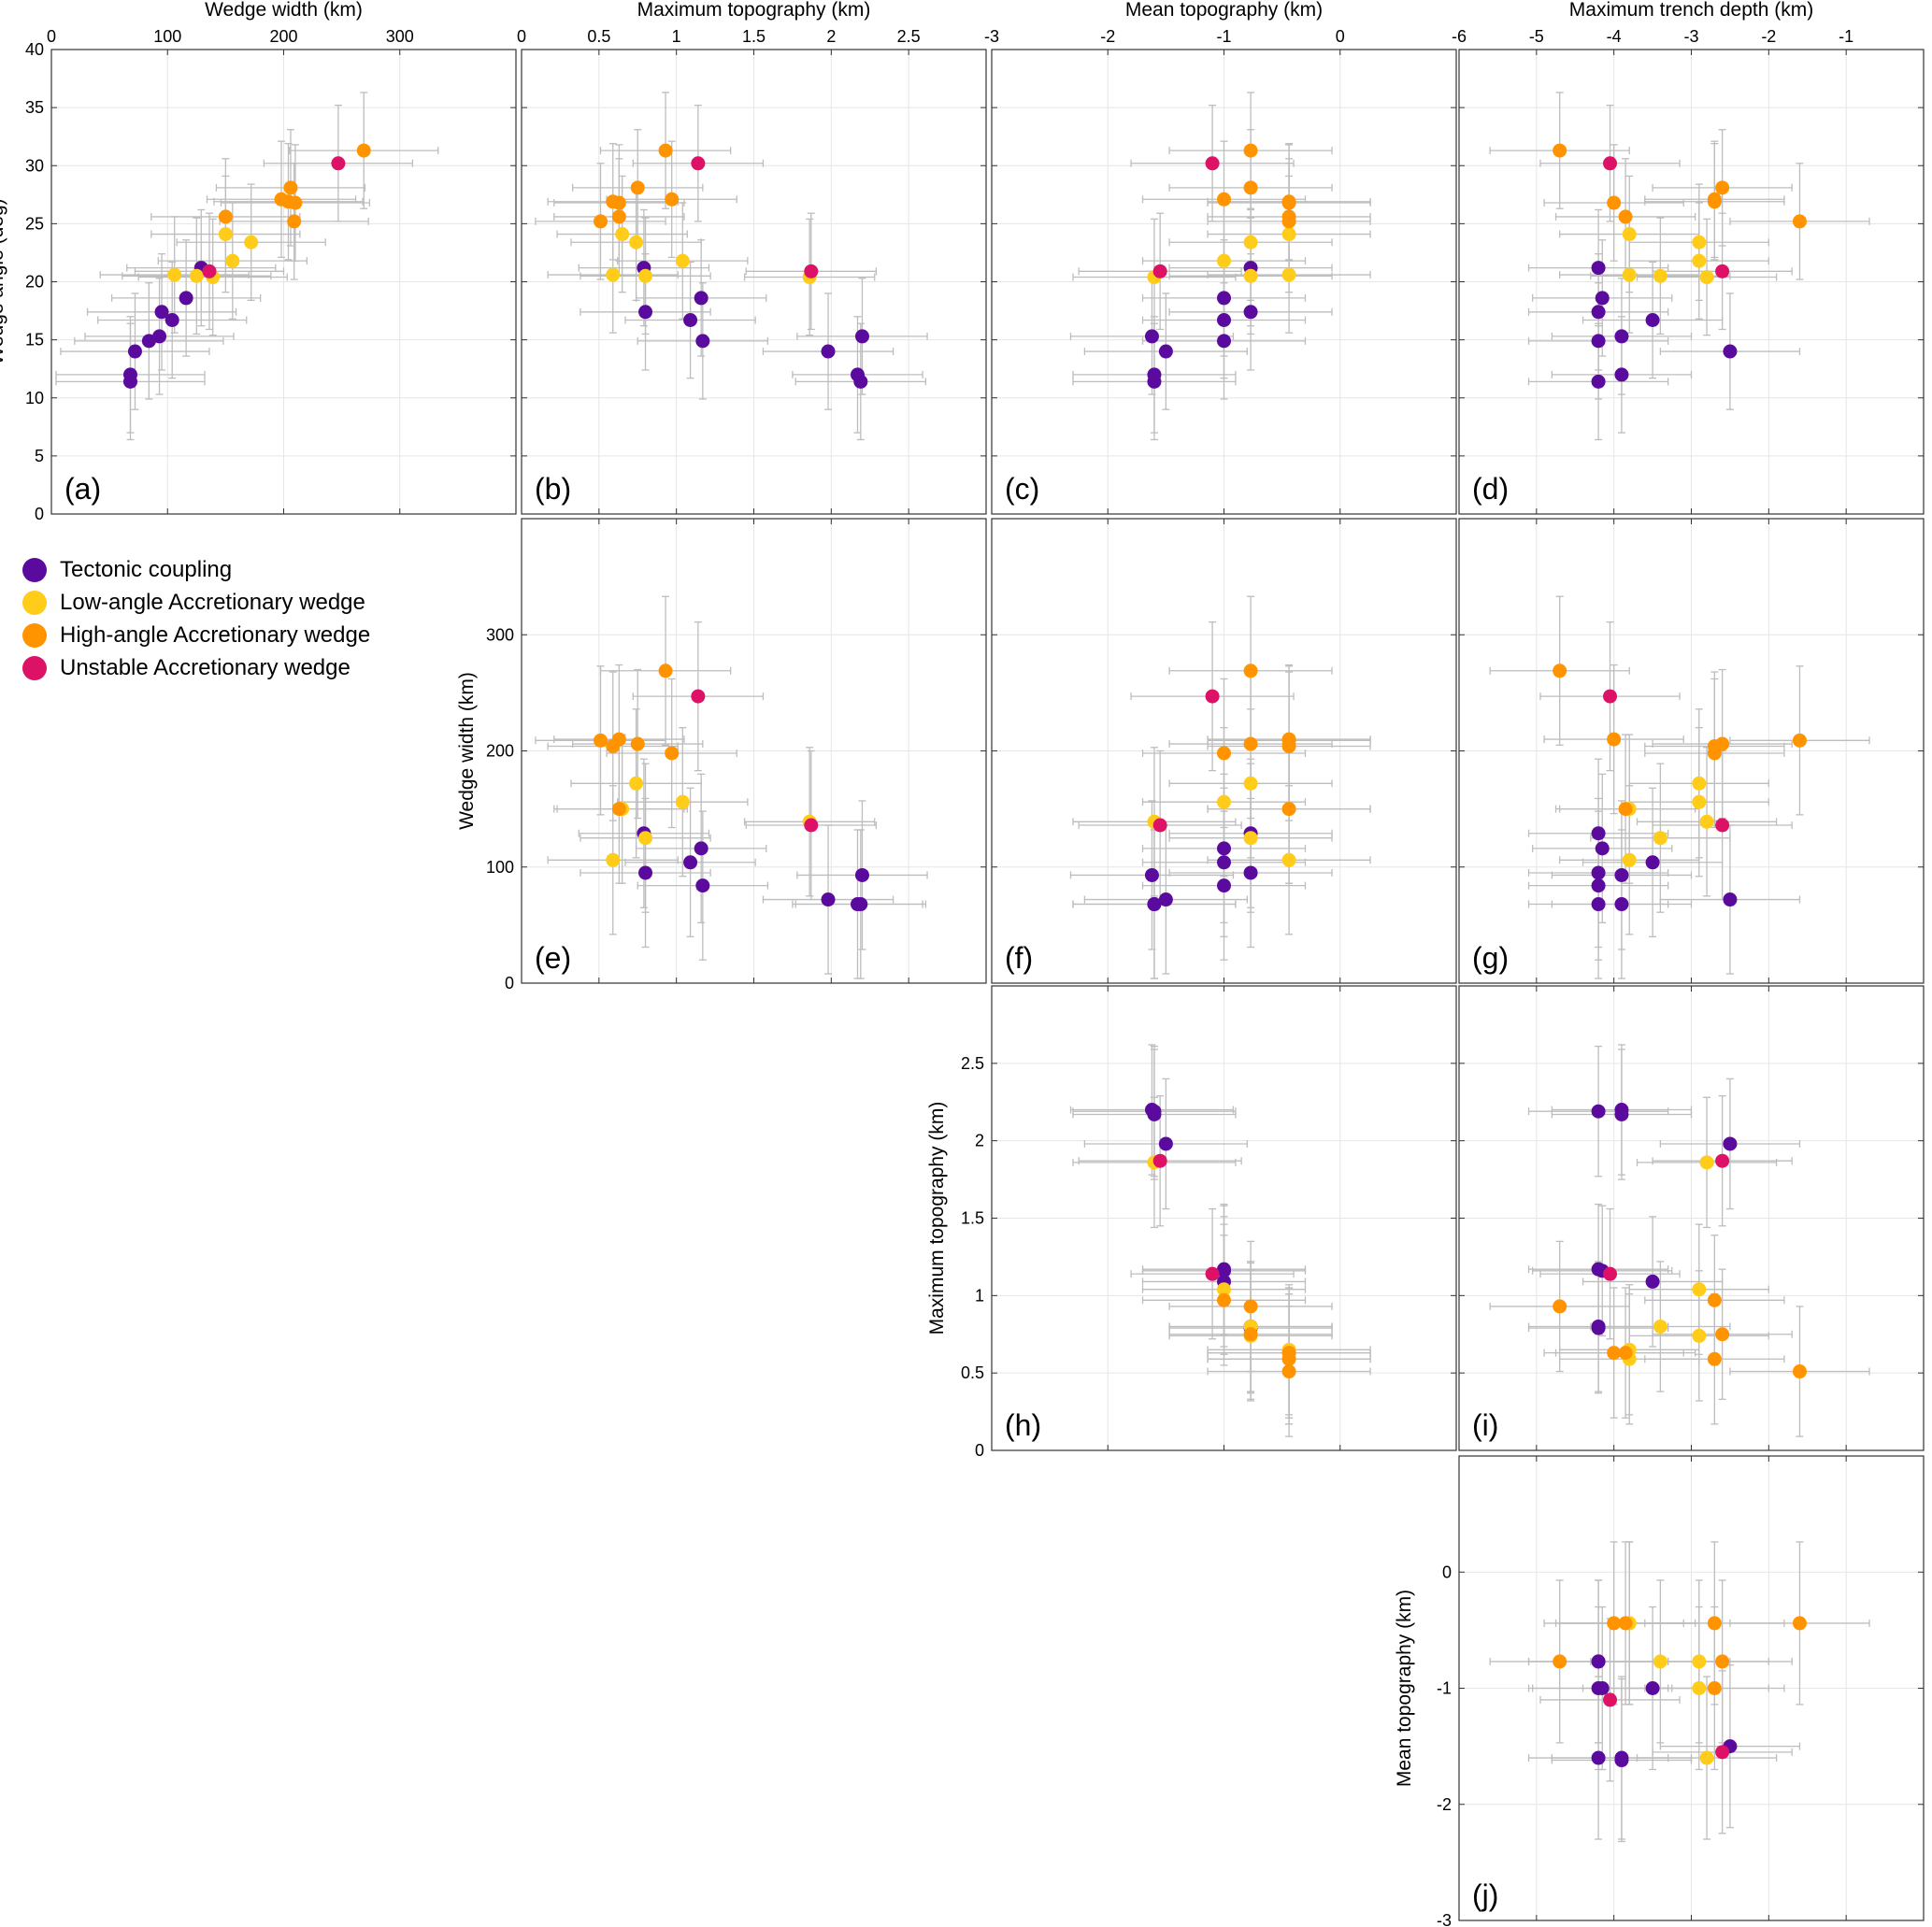 This screenshot has width=1932, height=1927. Describe the element at coordinates (34, 398) in the screenshot. I see `y-tick-label: 10` at that location.